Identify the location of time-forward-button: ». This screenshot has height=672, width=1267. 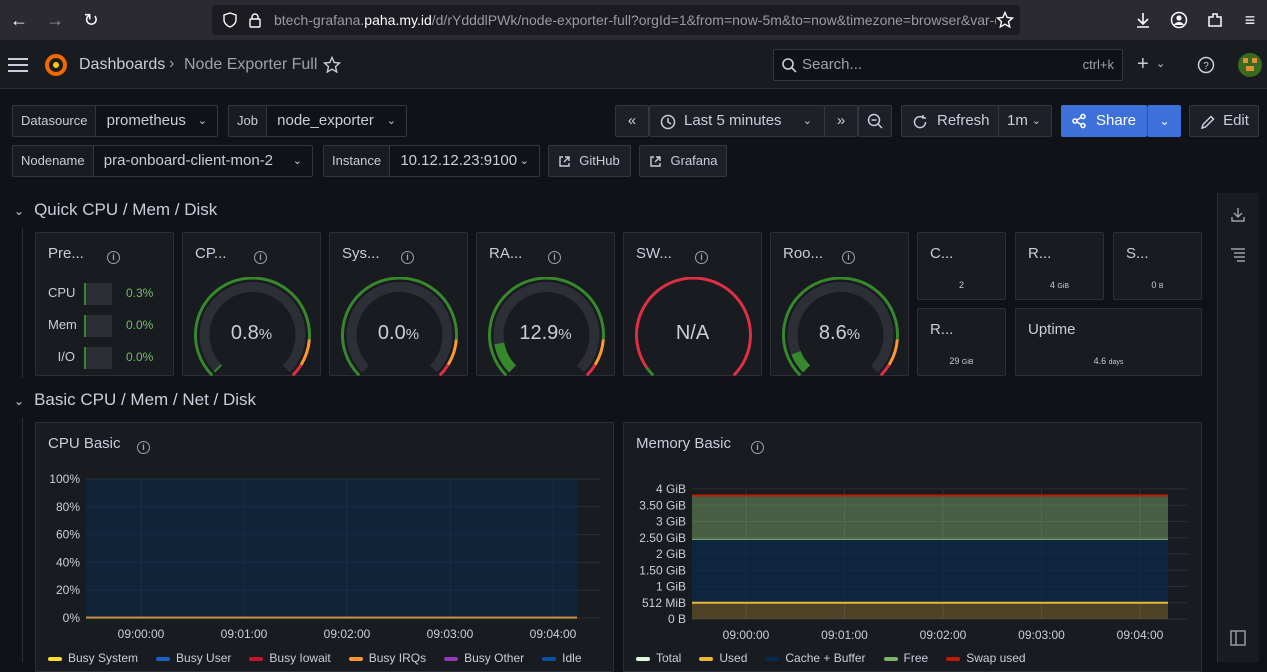
(841, 121).